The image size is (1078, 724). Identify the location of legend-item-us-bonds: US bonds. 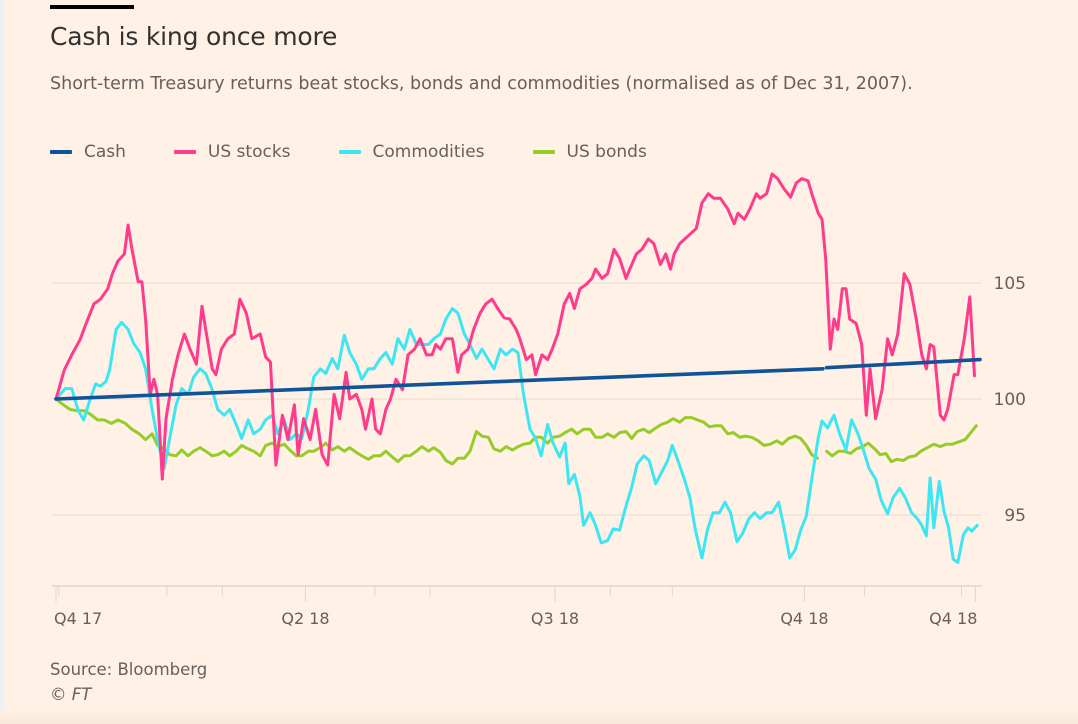
(589, 152).